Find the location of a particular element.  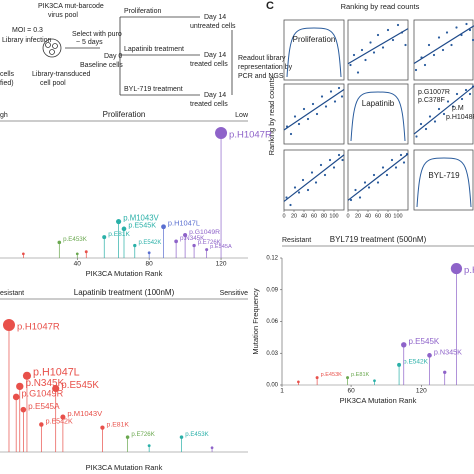

matrix-annotation: p.G1007R is located at coordinates (434, 92).